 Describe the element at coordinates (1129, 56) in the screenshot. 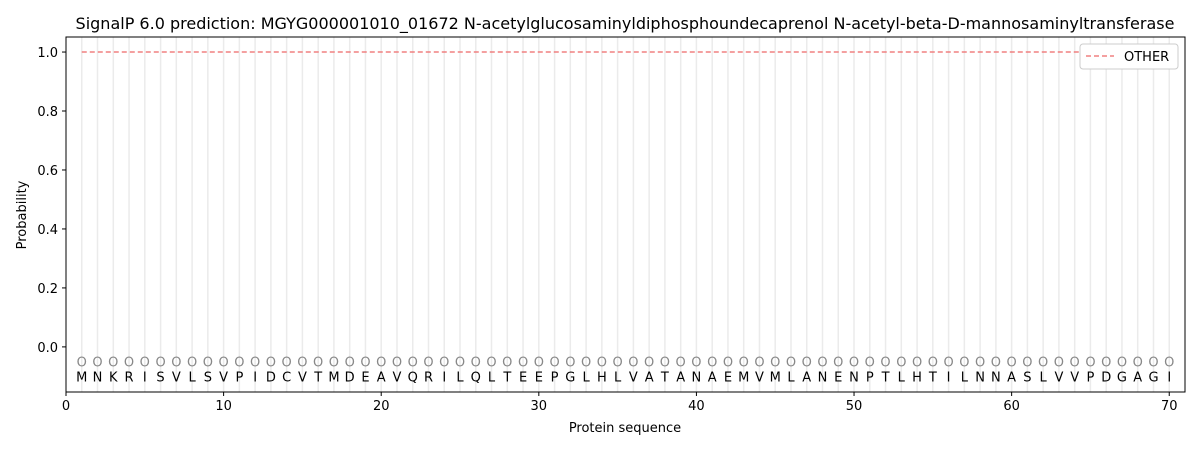

I see `legend: OTHER` at that location.